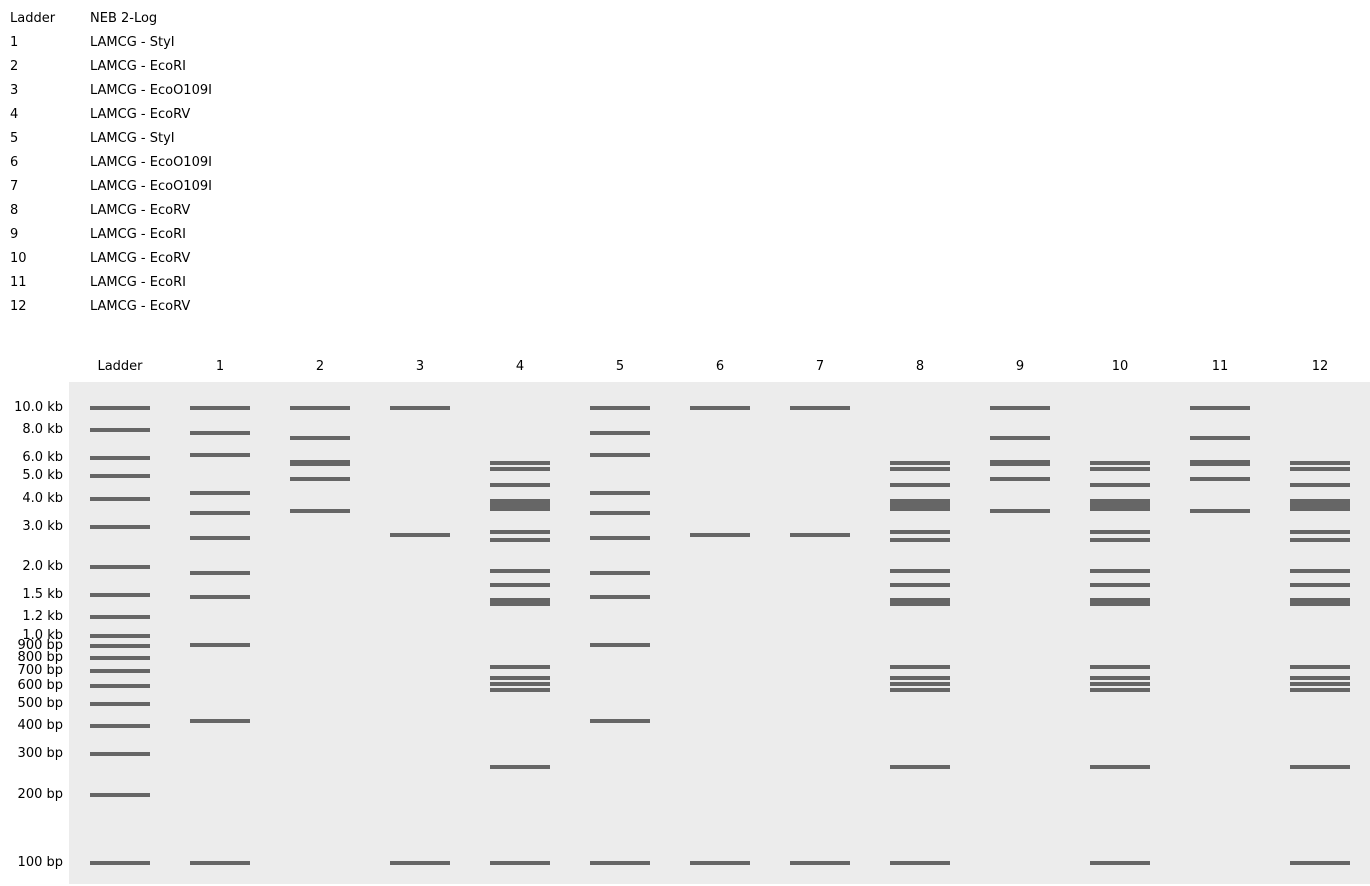 Image resolution: width=1370 pixels, height=886 pixels. Describe the element at coordinates (42, 498) in the screenshot. I see `size-label: 4.0 kb` at that location.